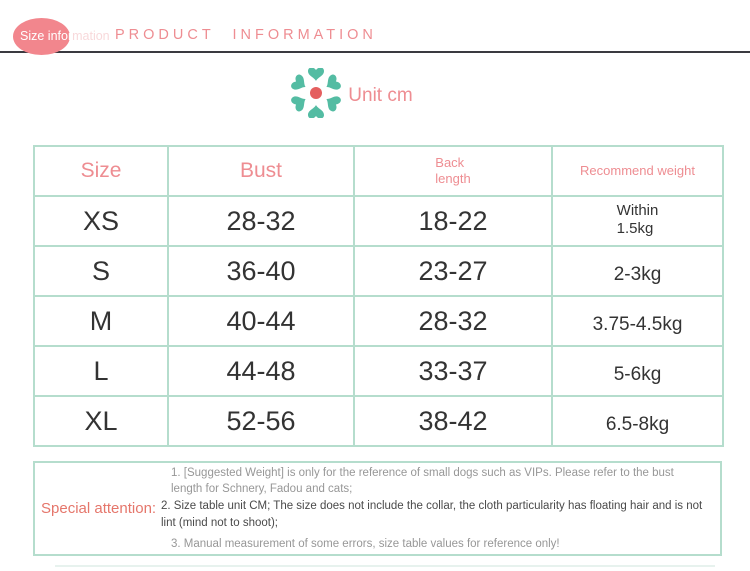 The height and width of the screenshot is (571, 750). I want to click on back-length-cell: 28-32, so click(453, 321).